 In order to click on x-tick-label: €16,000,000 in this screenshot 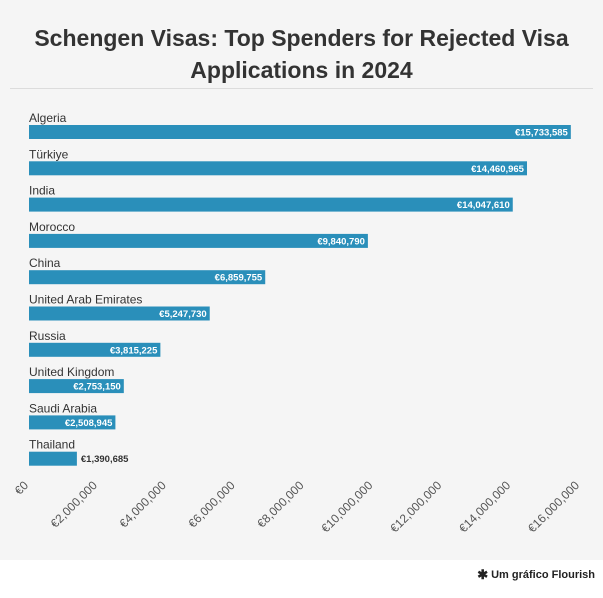, I will do `click(553, 506)`.